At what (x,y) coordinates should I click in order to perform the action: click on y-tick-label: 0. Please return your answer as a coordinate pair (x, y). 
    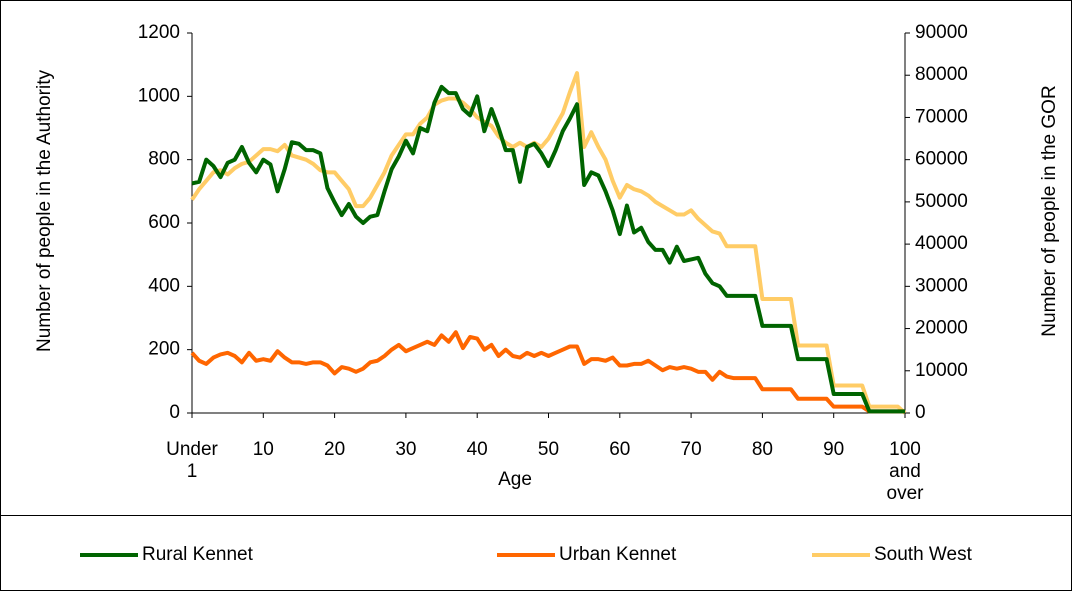
    Looking at the image, I should click on (174, 412).